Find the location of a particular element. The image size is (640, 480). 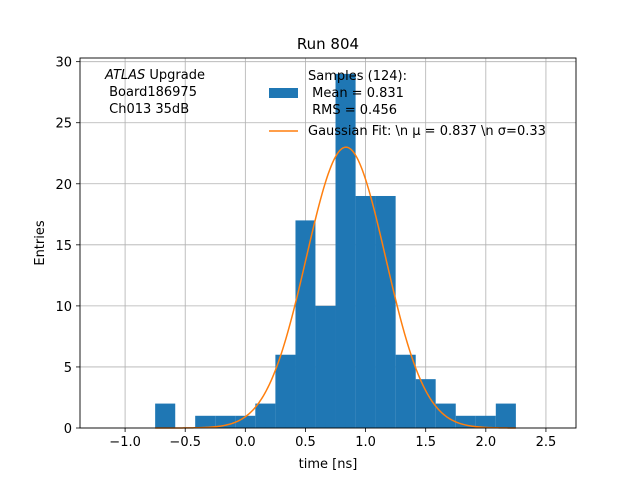

y-tick-label: 10 is located at coordinates (63, 307).